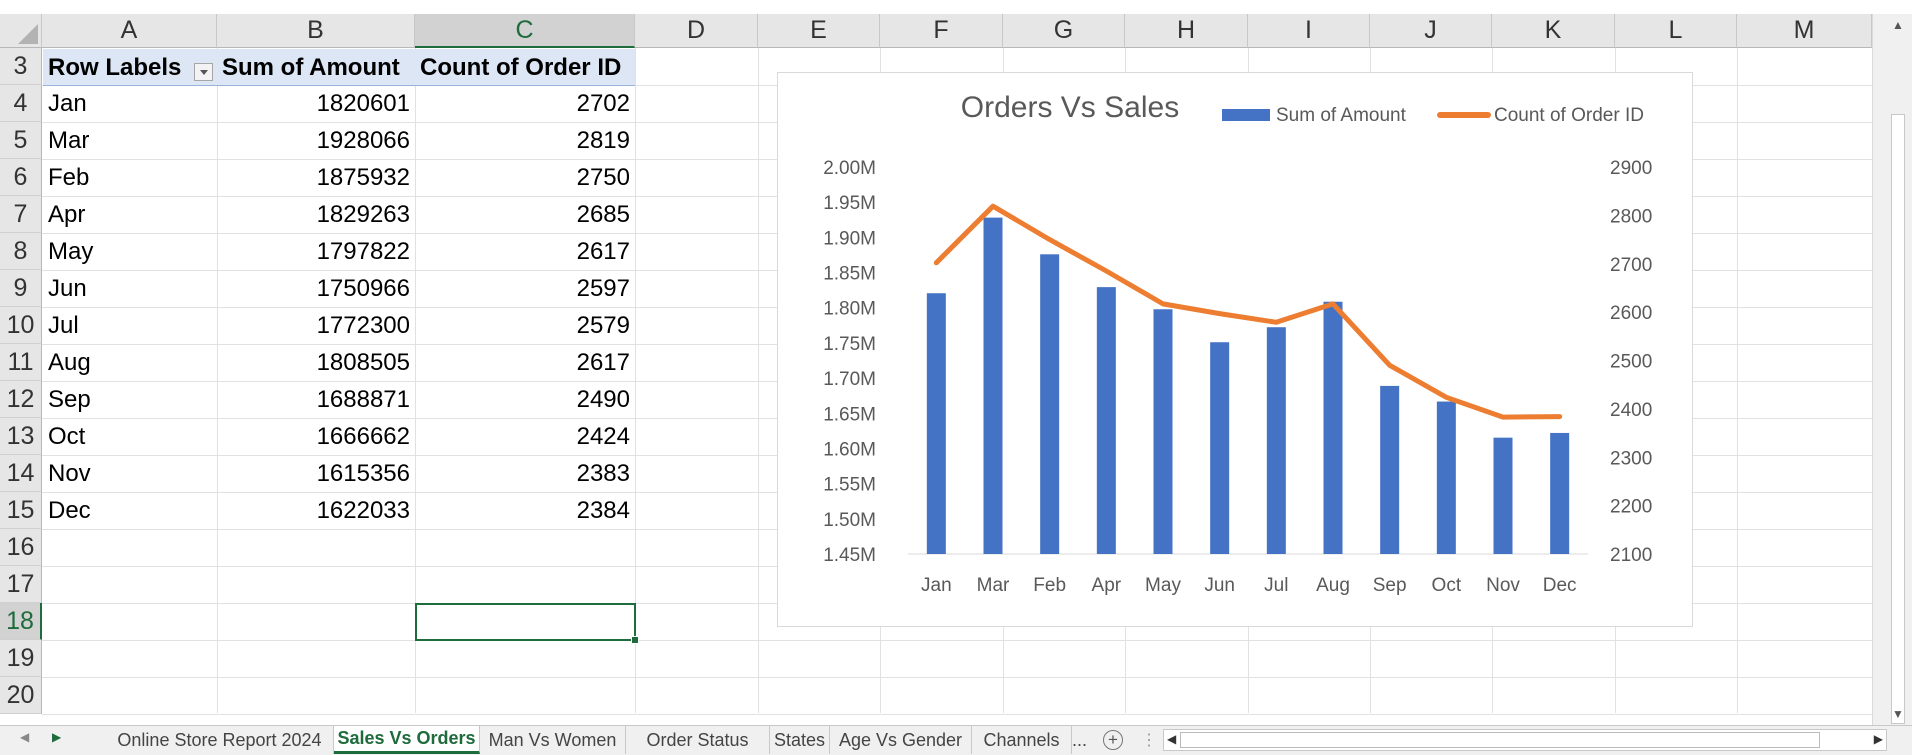 Image resolution: width=1912 pixels, height=755 pixels. I want to click on column-header-j: J, so click(1431, 31).